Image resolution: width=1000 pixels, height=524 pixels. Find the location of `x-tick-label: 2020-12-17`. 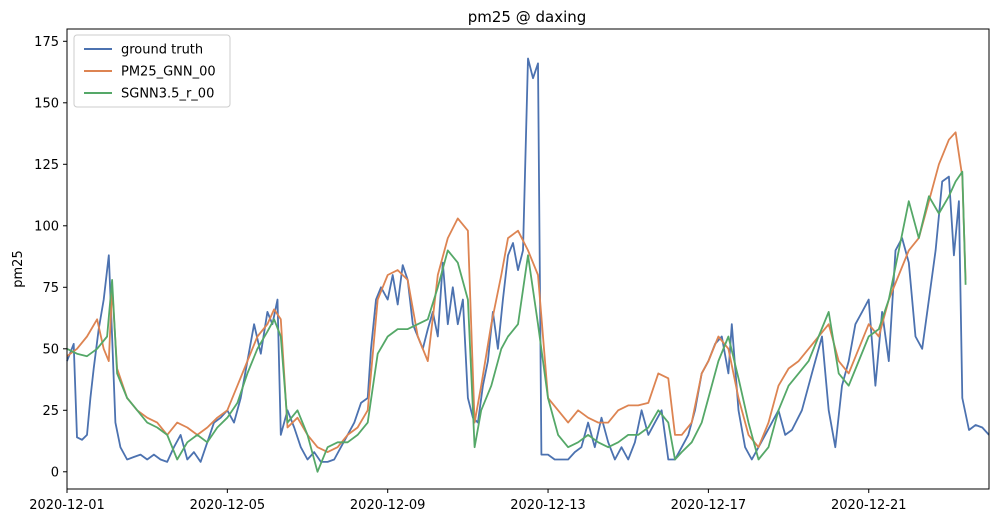

x-tick-label: 2020-12-17 is located at coordinates (709, 505).